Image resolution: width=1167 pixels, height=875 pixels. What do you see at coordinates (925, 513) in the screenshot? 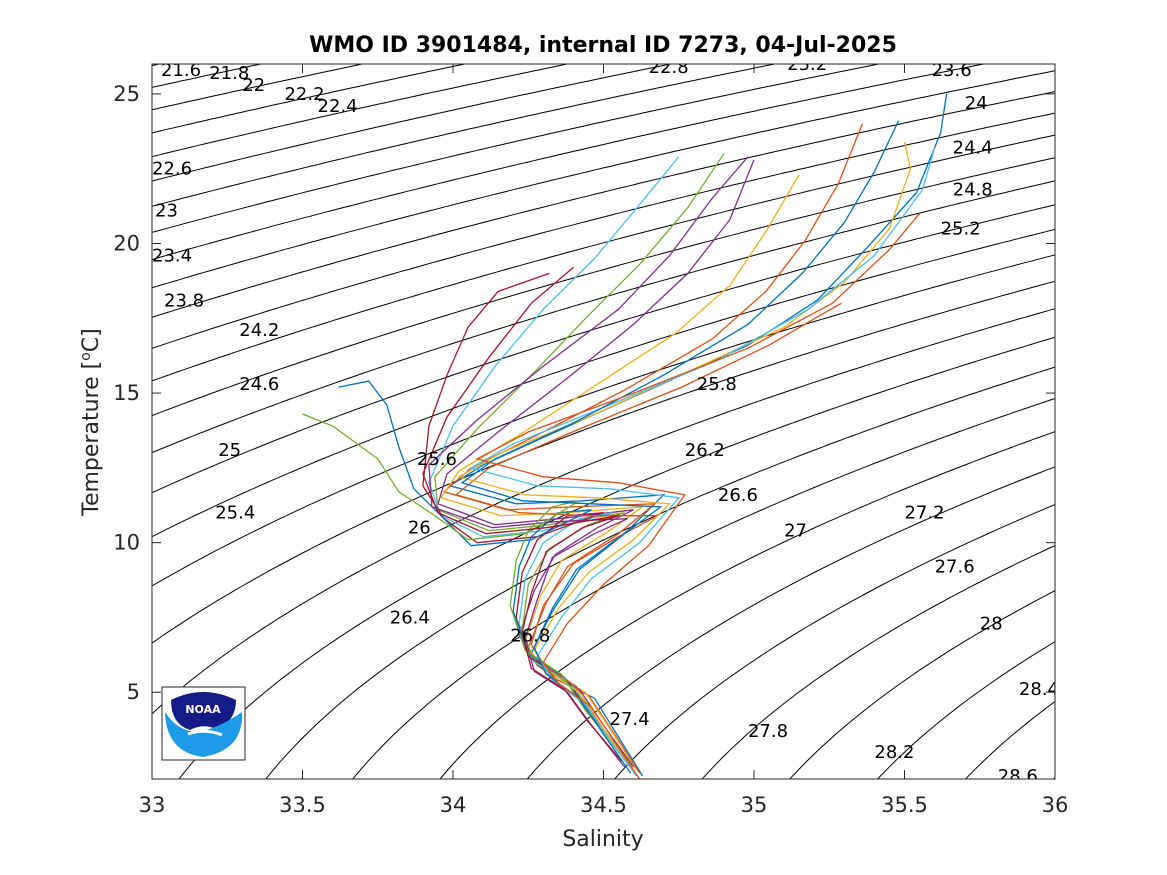
I see `contour-label: 27.2` at bounding box center [925, 513].